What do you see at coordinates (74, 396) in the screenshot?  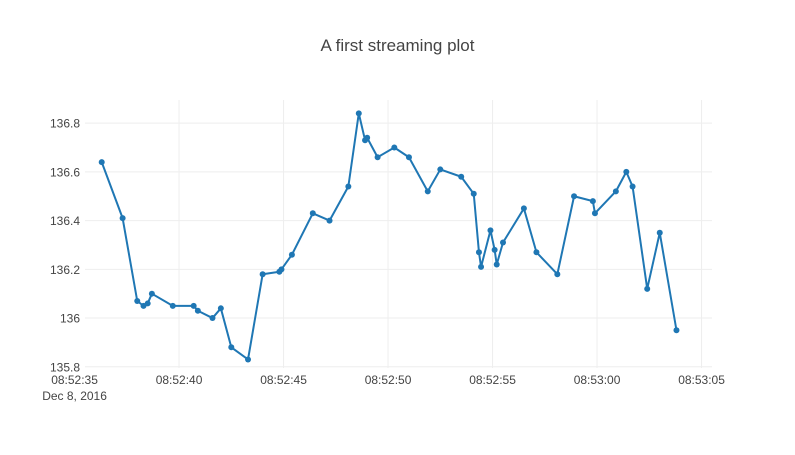 I see `x-tick-date-label: Dec 8, 2016` at bounding box center [74, 396].